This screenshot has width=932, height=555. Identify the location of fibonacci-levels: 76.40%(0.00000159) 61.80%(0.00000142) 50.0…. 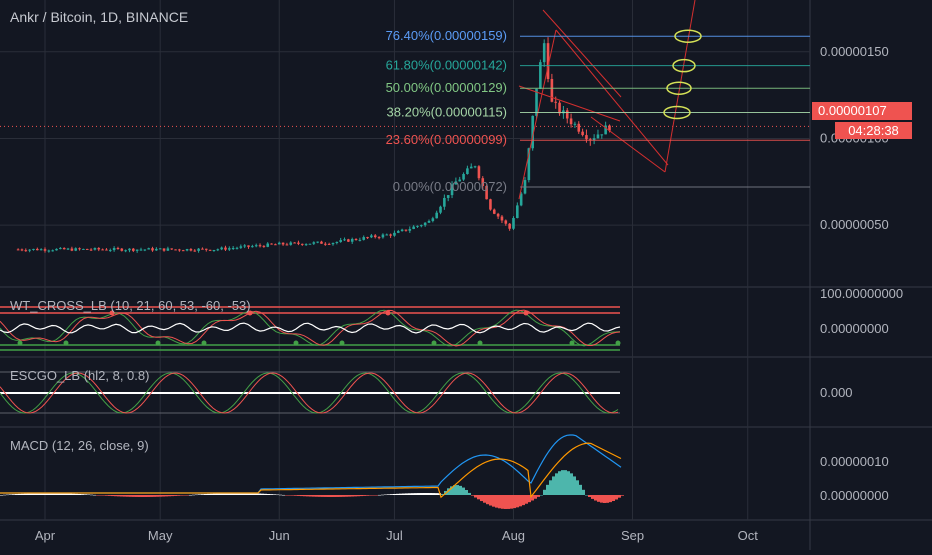
(598, 111).